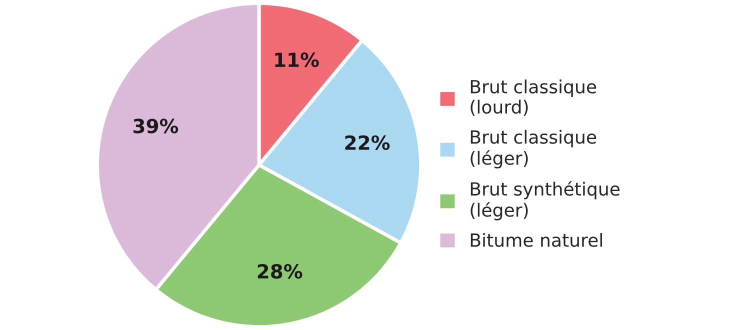 Image resolution: width=740 pixels, height=330 pixels. Describe the element at coordinates (367, 142) in the screenshot. I see `data-label: 22%` at that location.